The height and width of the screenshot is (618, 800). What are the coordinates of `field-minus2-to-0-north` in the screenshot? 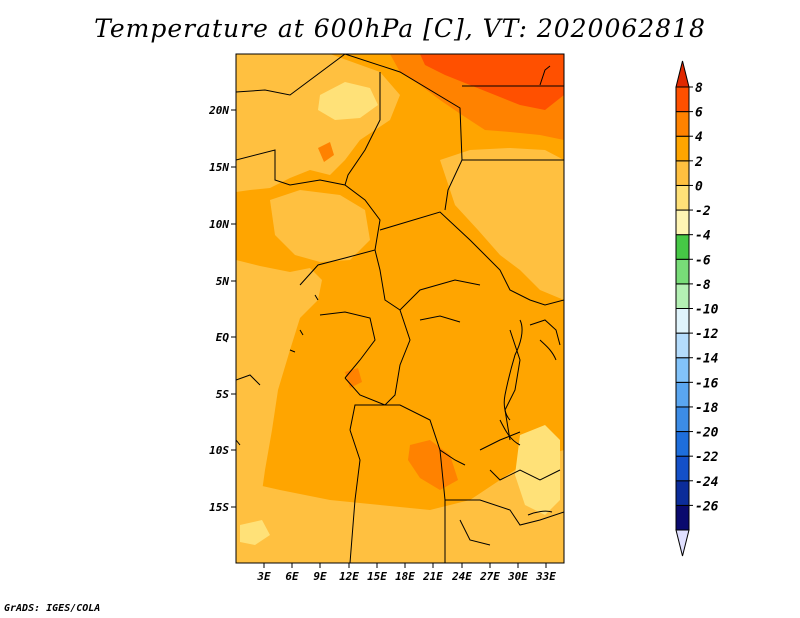 It's located at (348, 101).